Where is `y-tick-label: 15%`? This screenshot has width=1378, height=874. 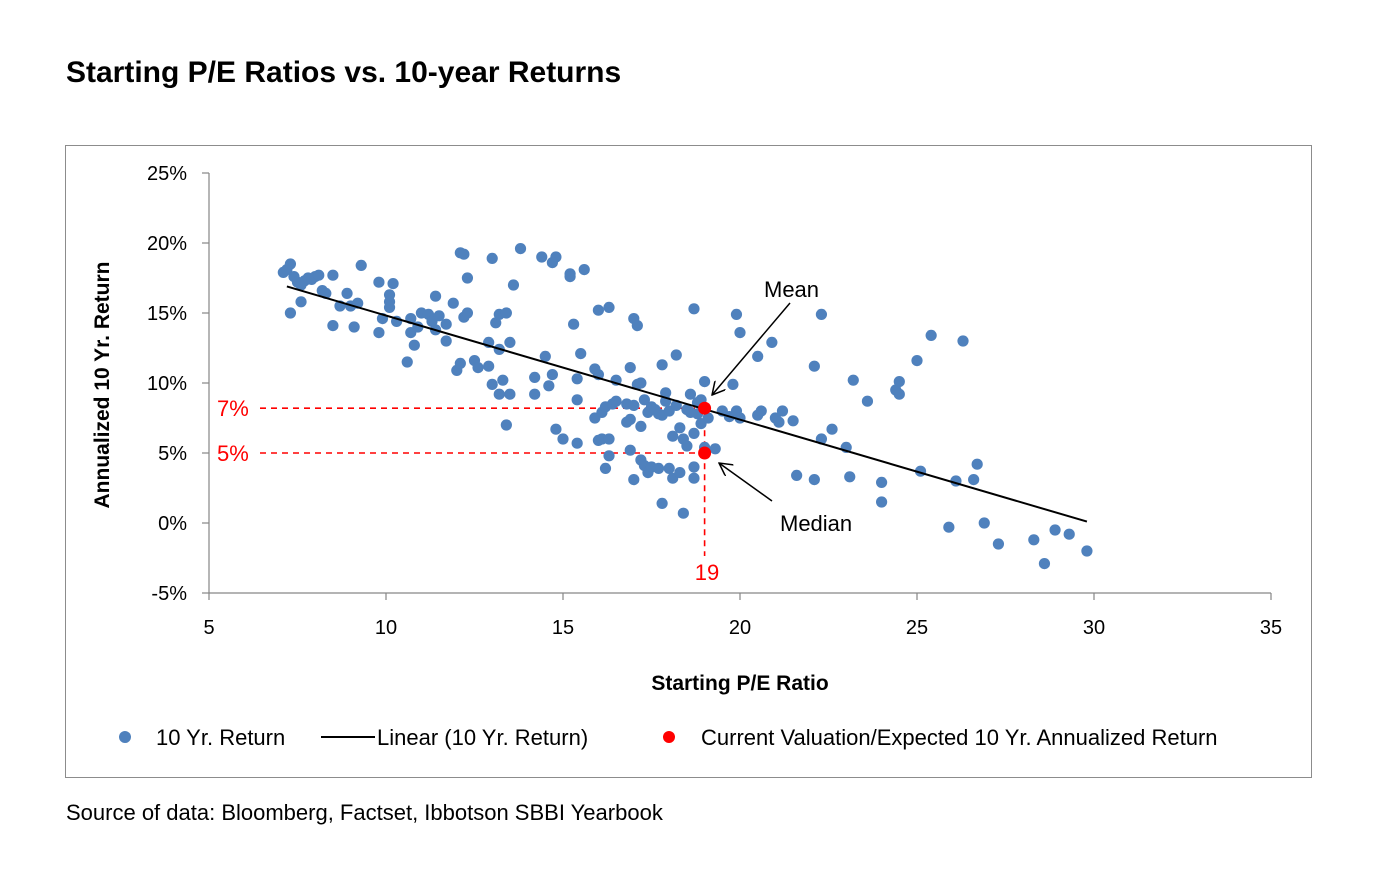 y-tick-label: 15% is located at coordinates (167, 314).